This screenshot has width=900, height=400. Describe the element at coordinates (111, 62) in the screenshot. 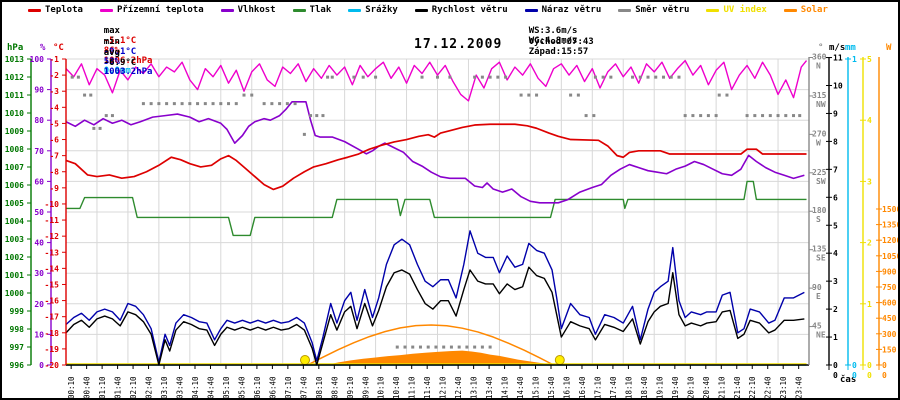

I see `stats-min-humidity: 53%` at that location.